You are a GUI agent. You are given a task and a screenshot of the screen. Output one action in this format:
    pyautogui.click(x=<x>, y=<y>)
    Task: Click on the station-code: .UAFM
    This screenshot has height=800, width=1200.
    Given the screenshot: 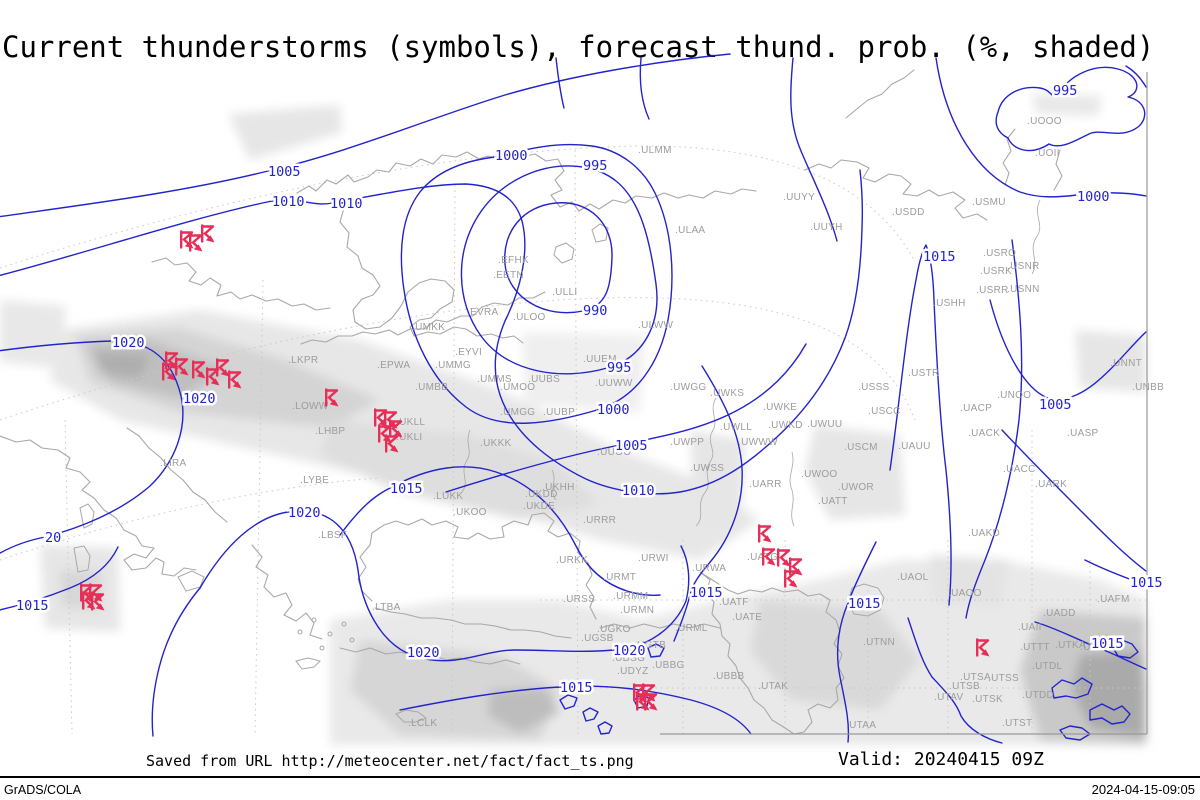 What is the action you would take?
    pyautogui.click(x=1113, y=599)
    